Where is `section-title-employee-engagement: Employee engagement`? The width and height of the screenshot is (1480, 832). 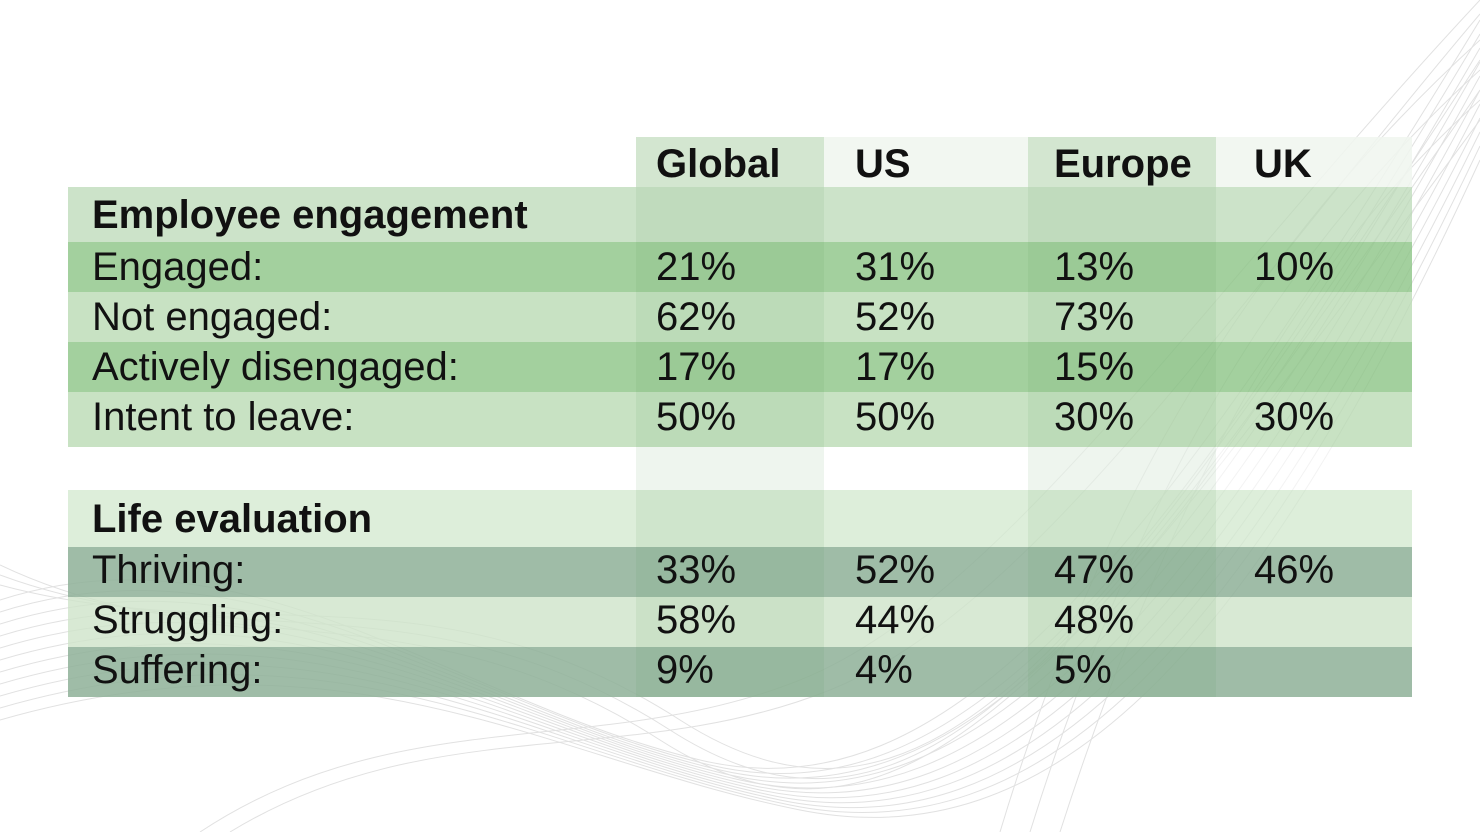
section-title-employee-engagement: Employee engagement is located at coordinates (310, 215).